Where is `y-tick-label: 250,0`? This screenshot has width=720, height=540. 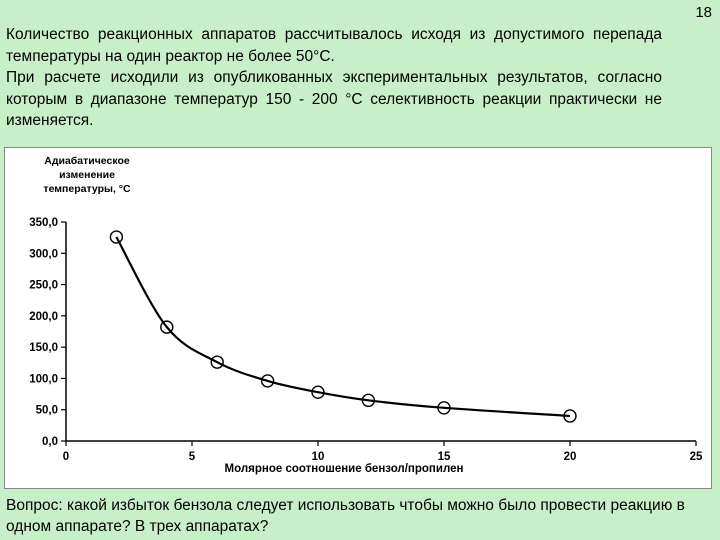
y-tick-label: 250,0 is located at coordinates (43, 286).